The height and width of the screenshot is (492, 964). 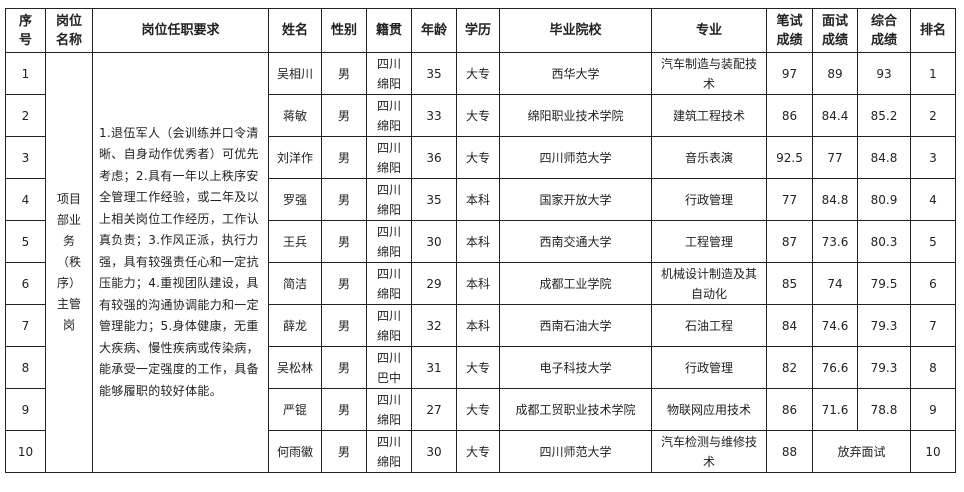 I want to click on cell-written: 97, so click(x=789, y=73).